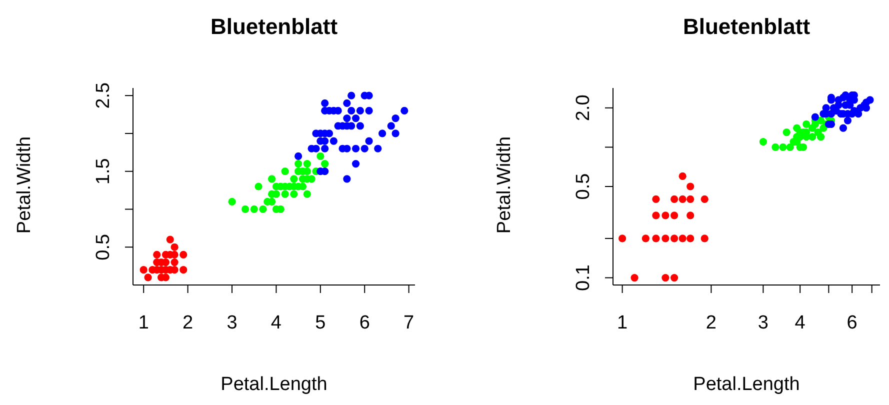  Describe the element at coordinates (583, 277) in the screenshot. I see `y-tick-label: 0.1` at that location.